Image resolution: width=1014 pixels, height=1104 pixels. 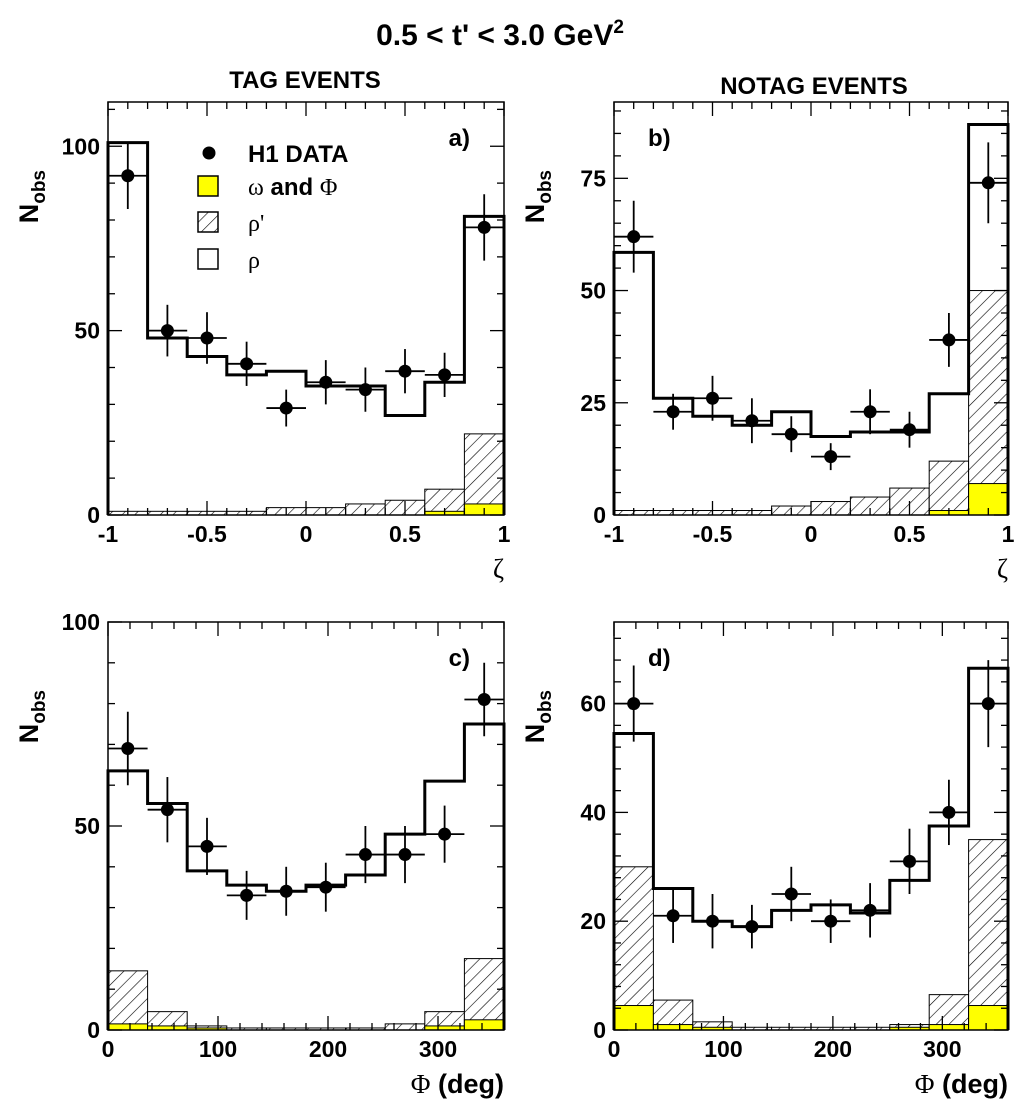 I want to click on legend-label-rho: ρ, so click(x=254, y=261).